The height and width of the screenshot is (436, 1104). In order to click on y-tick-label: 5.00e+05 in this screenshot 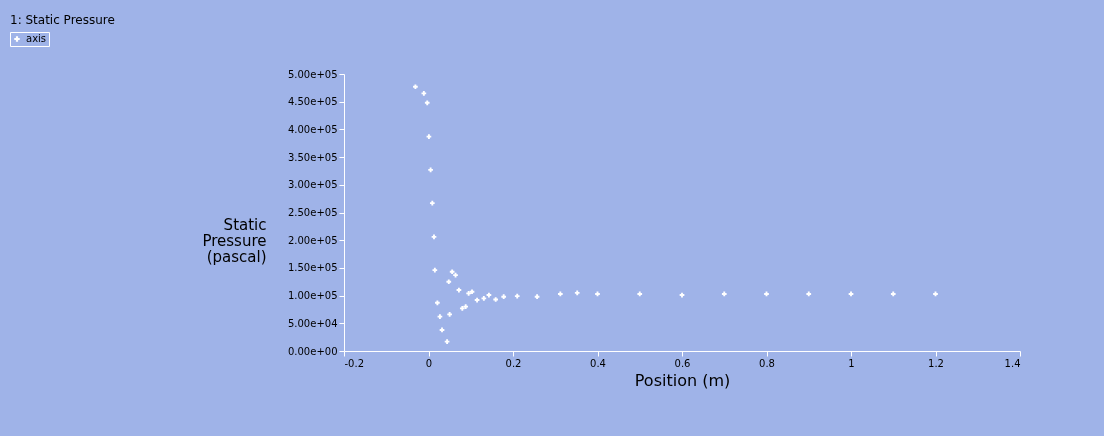, I will do `click(312, 74)`.